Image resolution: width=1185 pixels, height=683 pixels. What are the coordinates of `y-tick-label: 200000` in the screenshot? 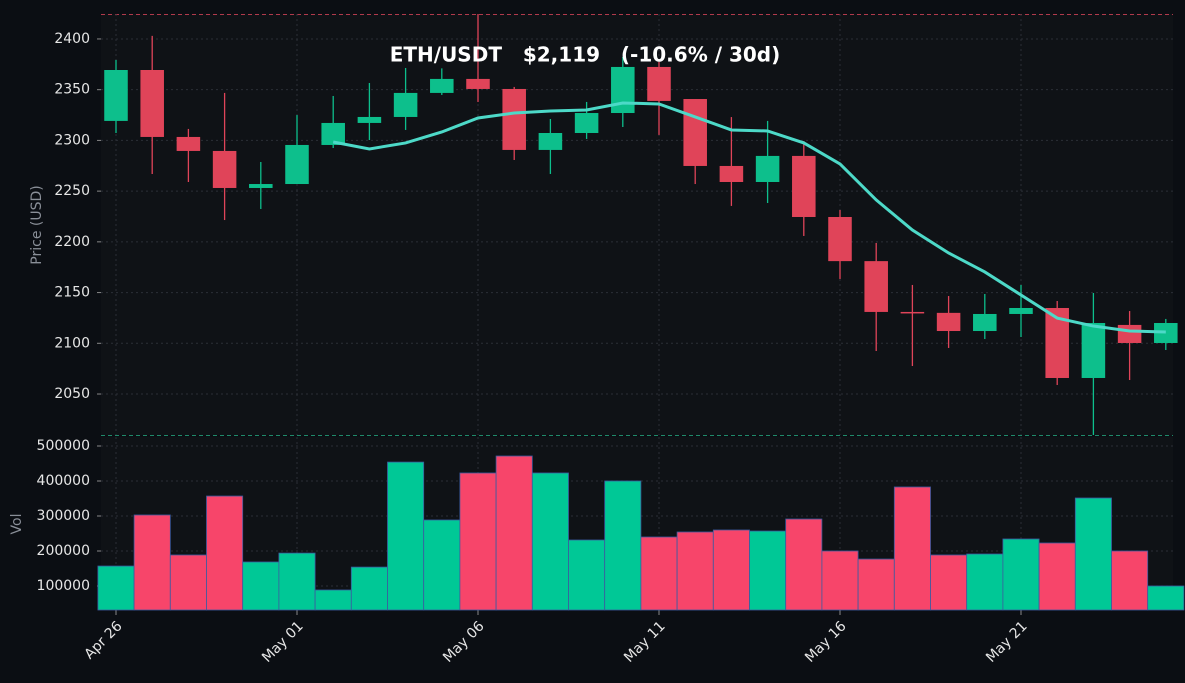 It's located at (63, 551).